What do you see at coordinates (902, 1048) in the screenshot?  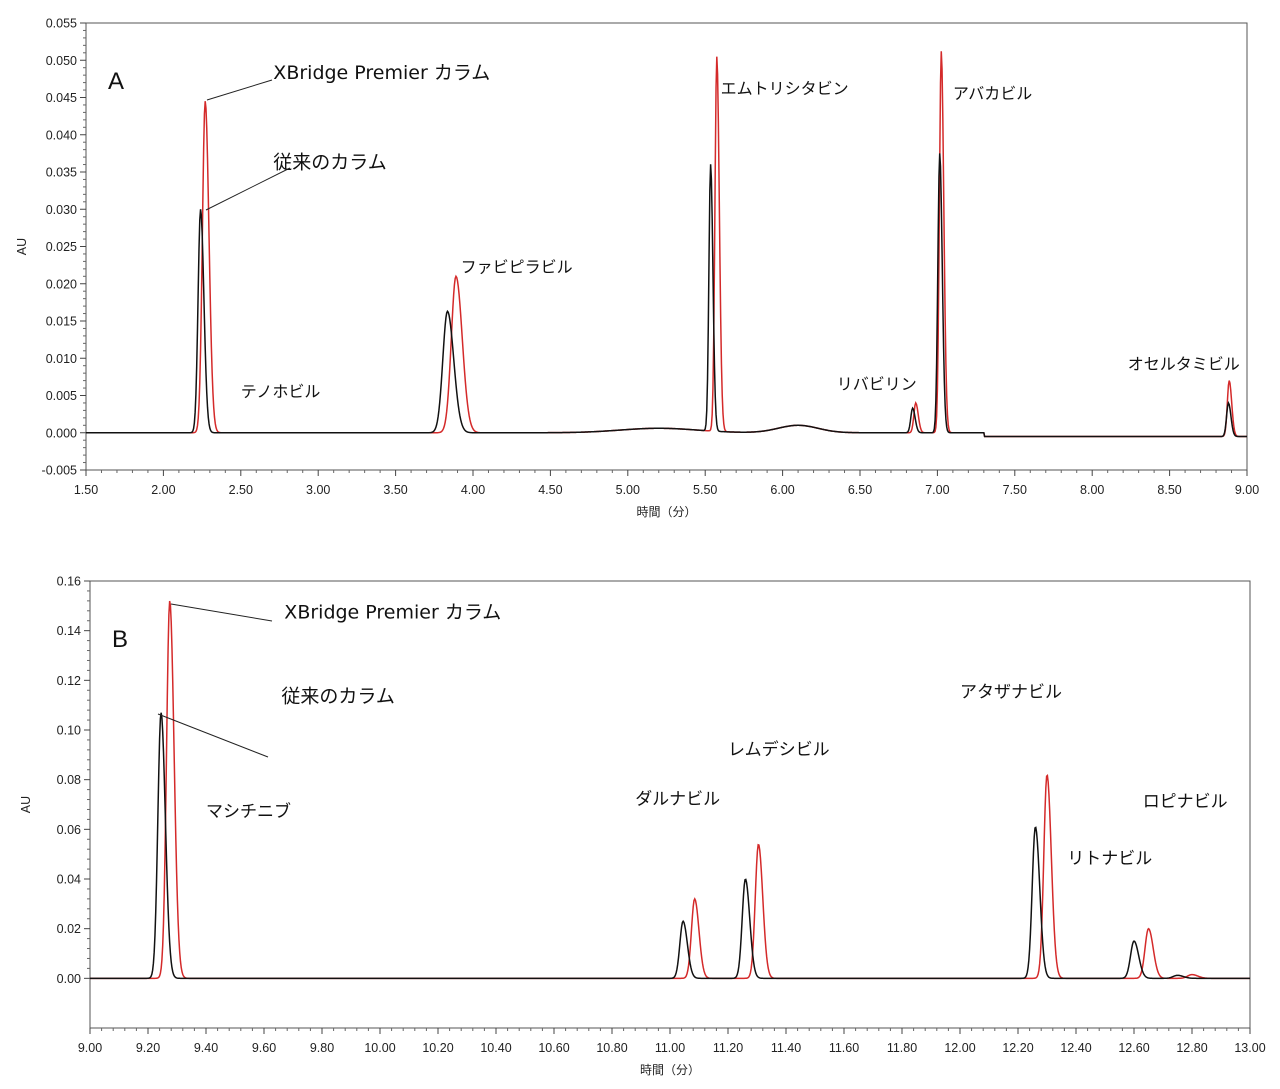 I see `x-tick-label: 11.80` at bounding box center [902, 1048].